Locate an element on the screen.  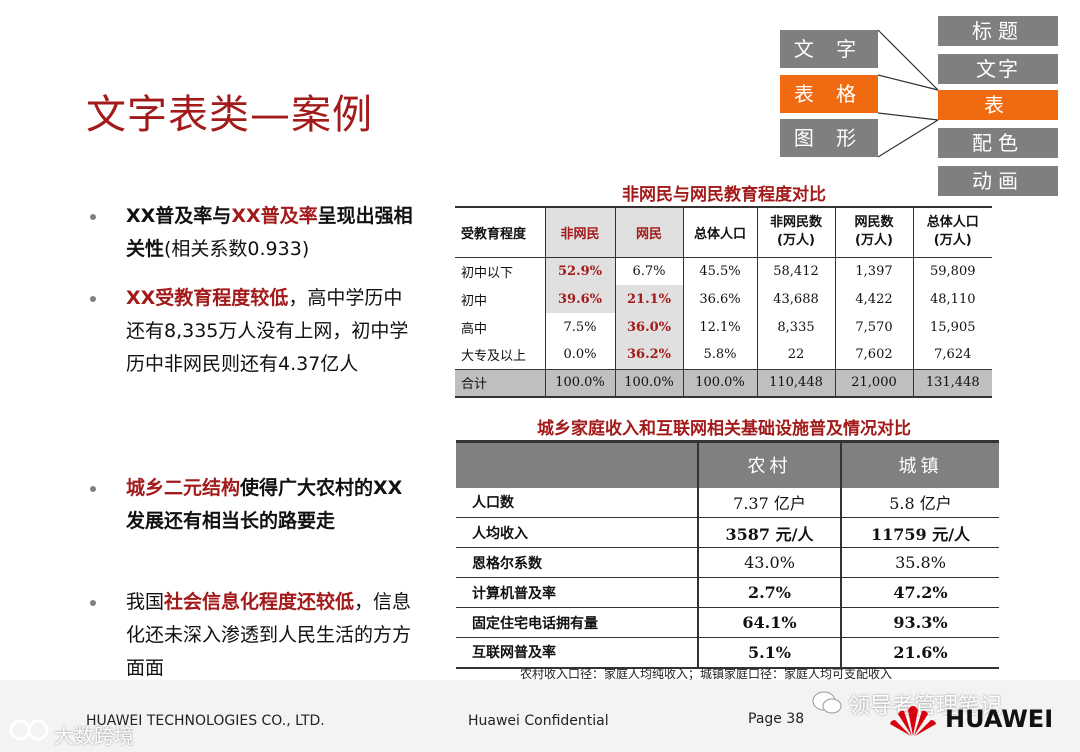
table-header-cell: 受教育程度 is located at coordinates (500, 232).